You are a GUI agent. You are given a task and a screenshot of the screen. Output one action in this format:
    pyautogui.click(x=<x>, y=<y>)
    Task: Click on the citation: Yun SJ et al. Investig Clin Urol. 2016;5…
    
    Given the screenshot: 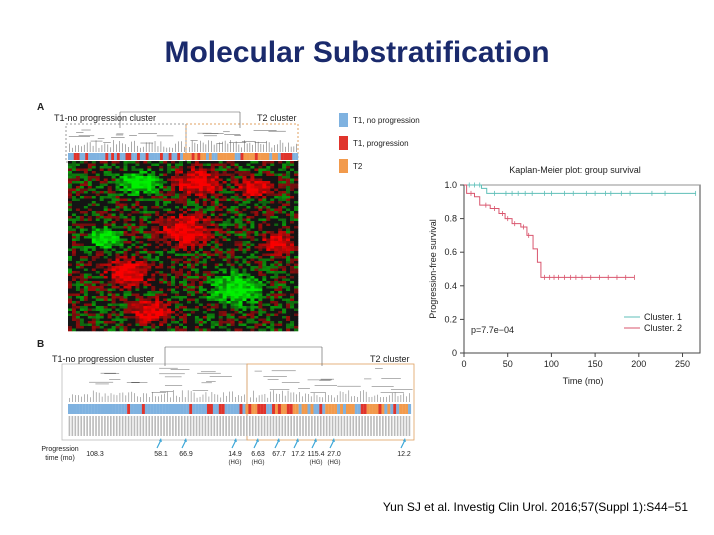 What is the action you would take?
    pyautogui.click(x=535, y=507)
    